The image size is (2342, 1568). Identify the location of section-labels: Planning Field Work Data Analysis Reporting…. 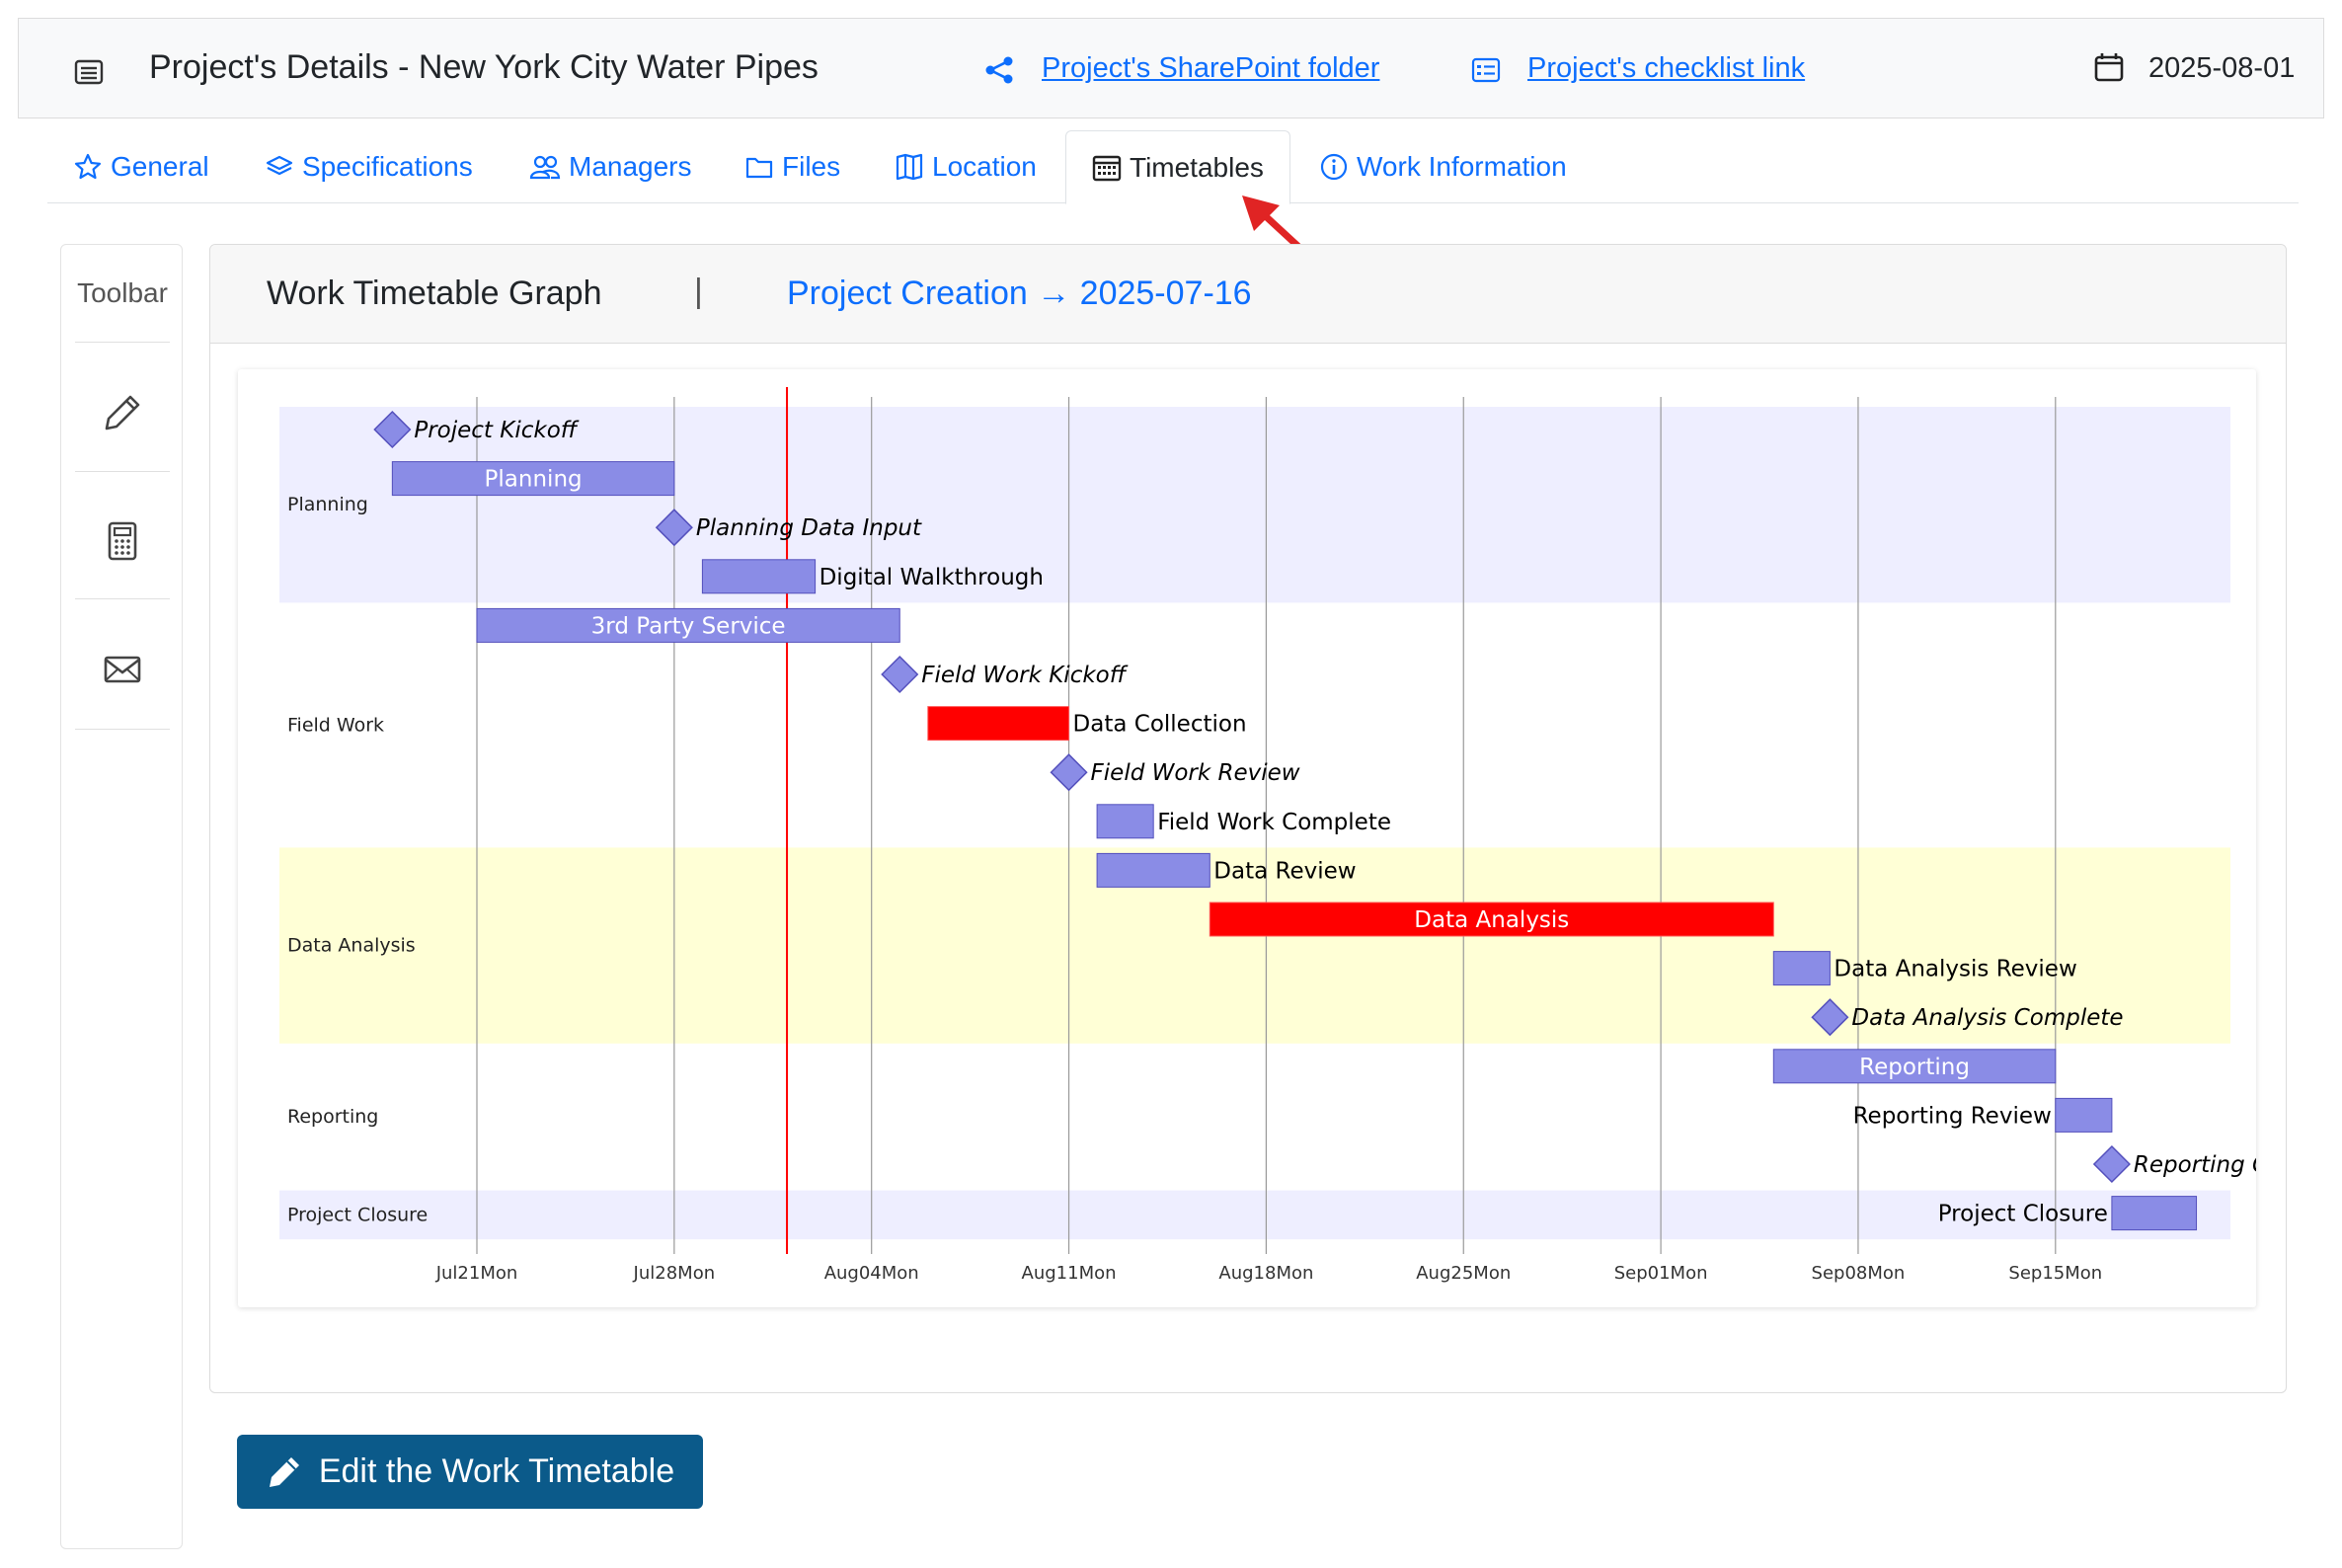
(357, 859).